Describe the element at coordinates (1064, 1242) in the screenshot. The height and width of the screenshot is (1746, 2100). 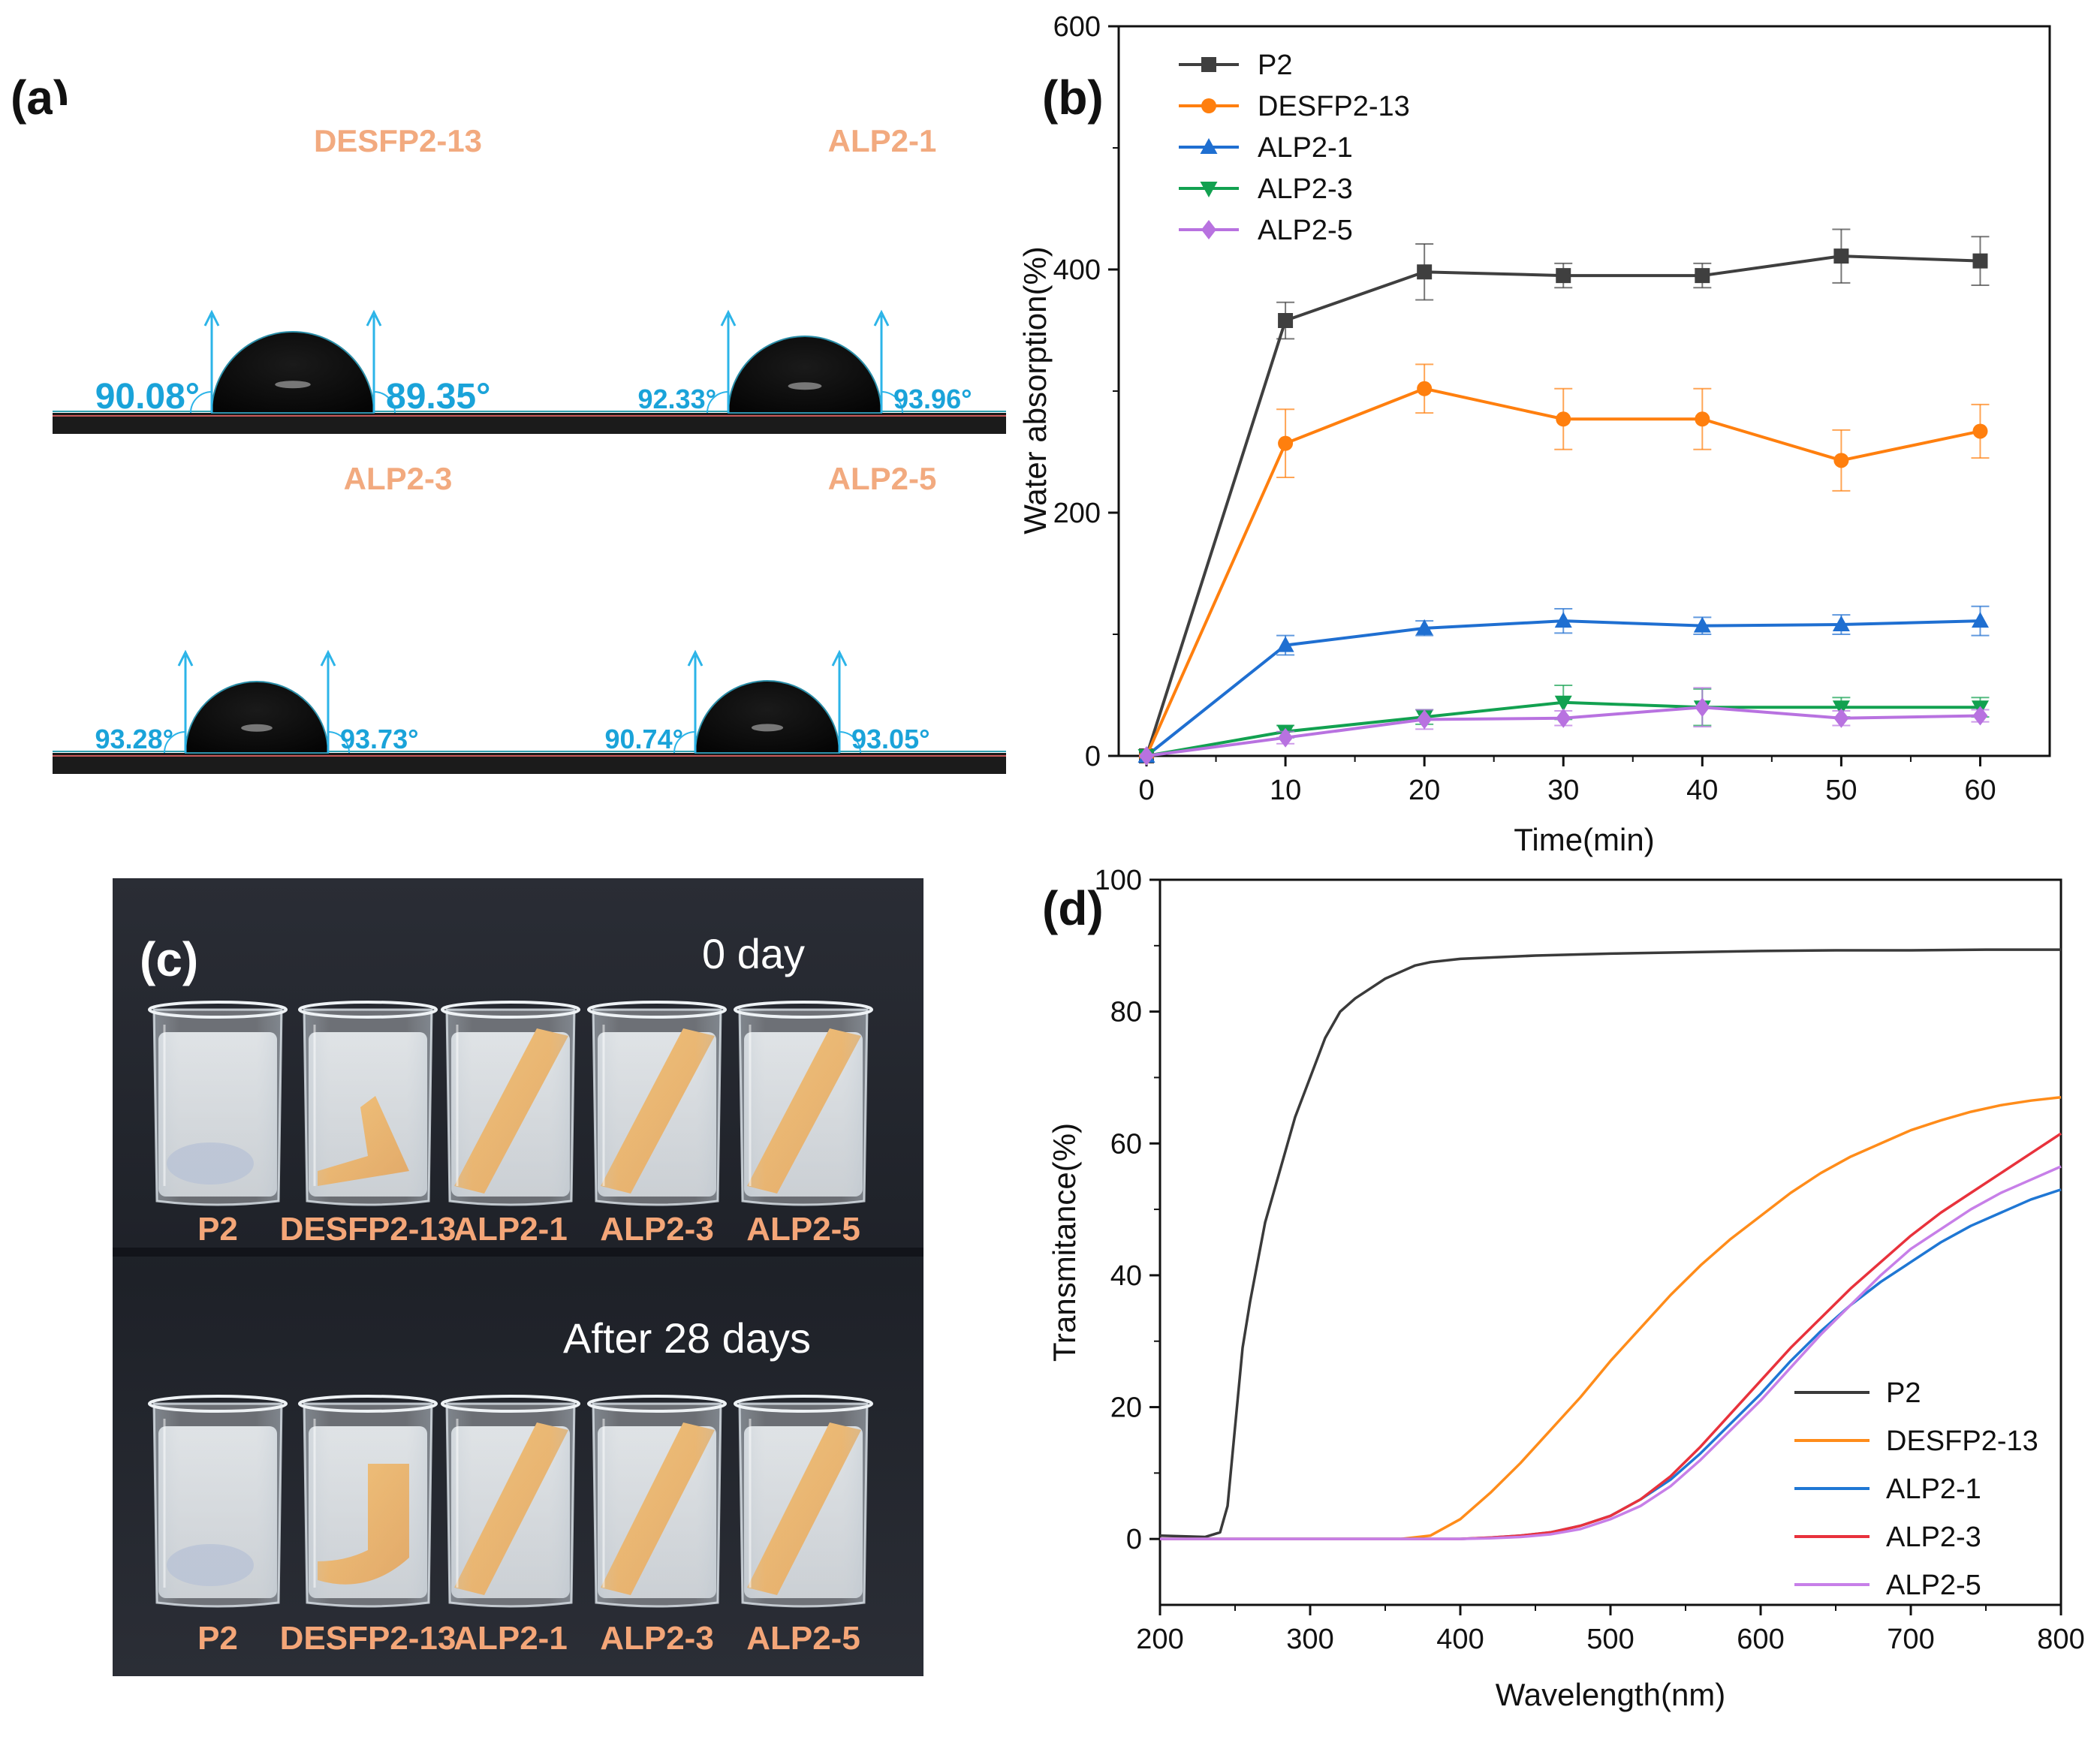
I see `chart-d-ylabel: Transmitance(%)` at that location.